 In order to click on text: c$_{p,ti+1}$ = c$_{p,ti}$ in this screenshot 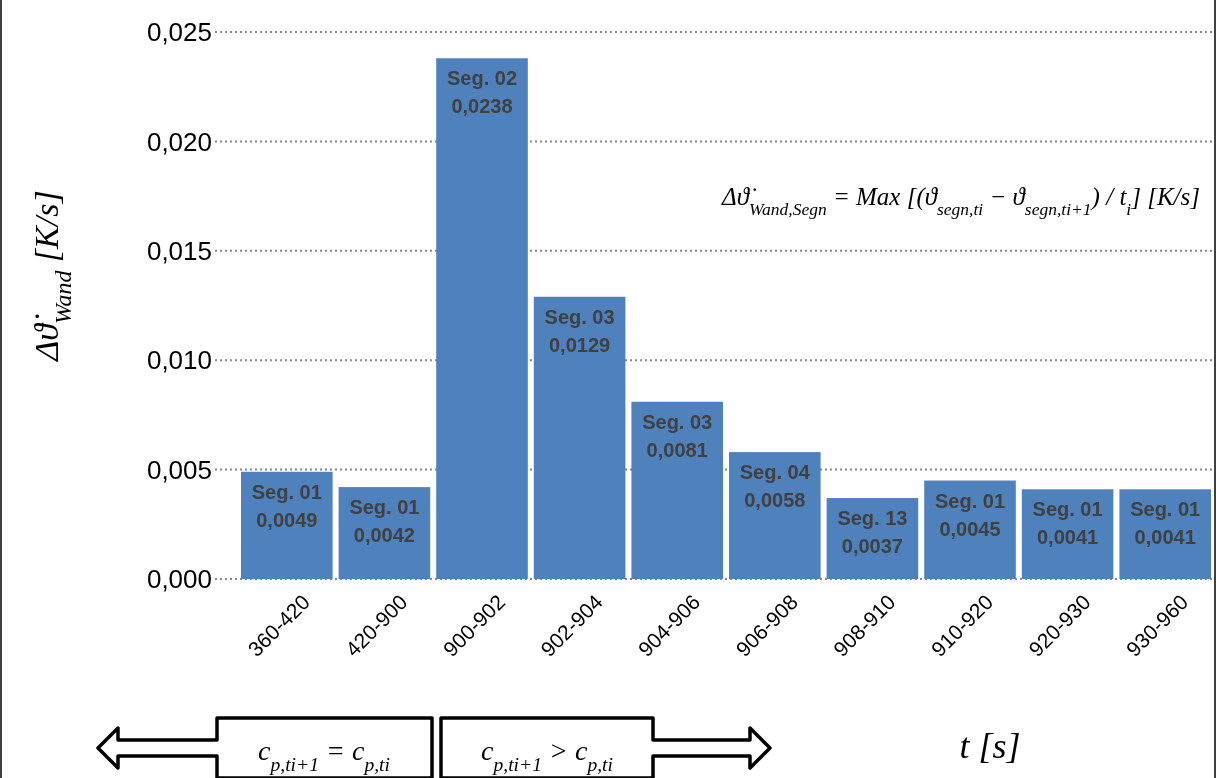, I will do `click(324, 755)`.